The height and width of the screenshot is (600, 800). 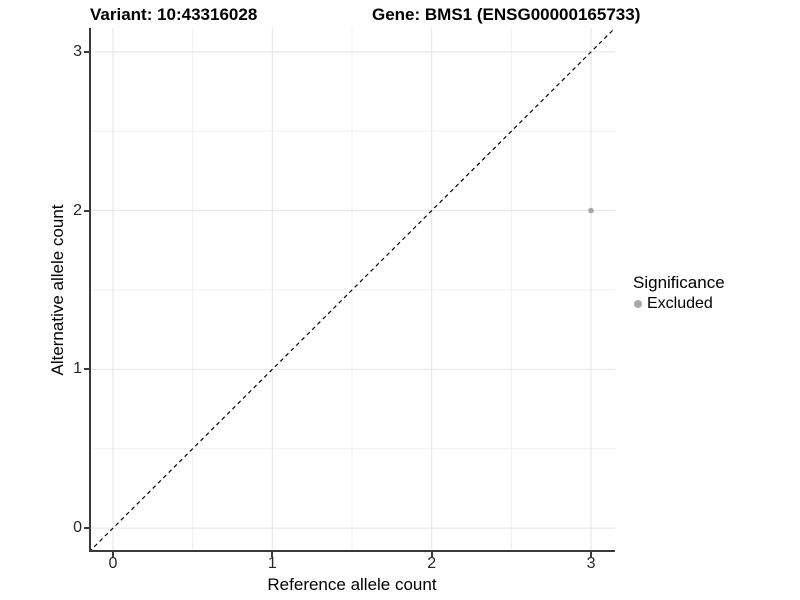 What do you see at coordinates (638, 303) in the screenshot?
I see `legend-point-icon` at bounding box center [638, 303].